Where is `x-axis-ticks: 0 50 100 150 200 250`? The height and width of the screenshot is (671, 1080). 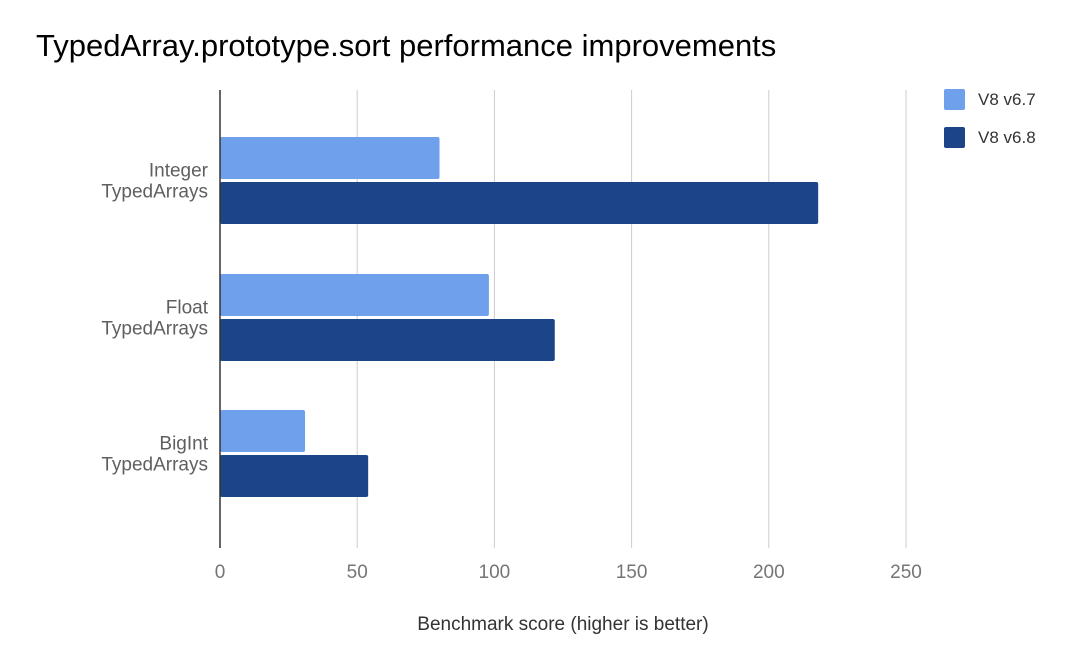 x-axis-ticks: 0 50 100 150 200 250 is located at coordinates (568, 572).